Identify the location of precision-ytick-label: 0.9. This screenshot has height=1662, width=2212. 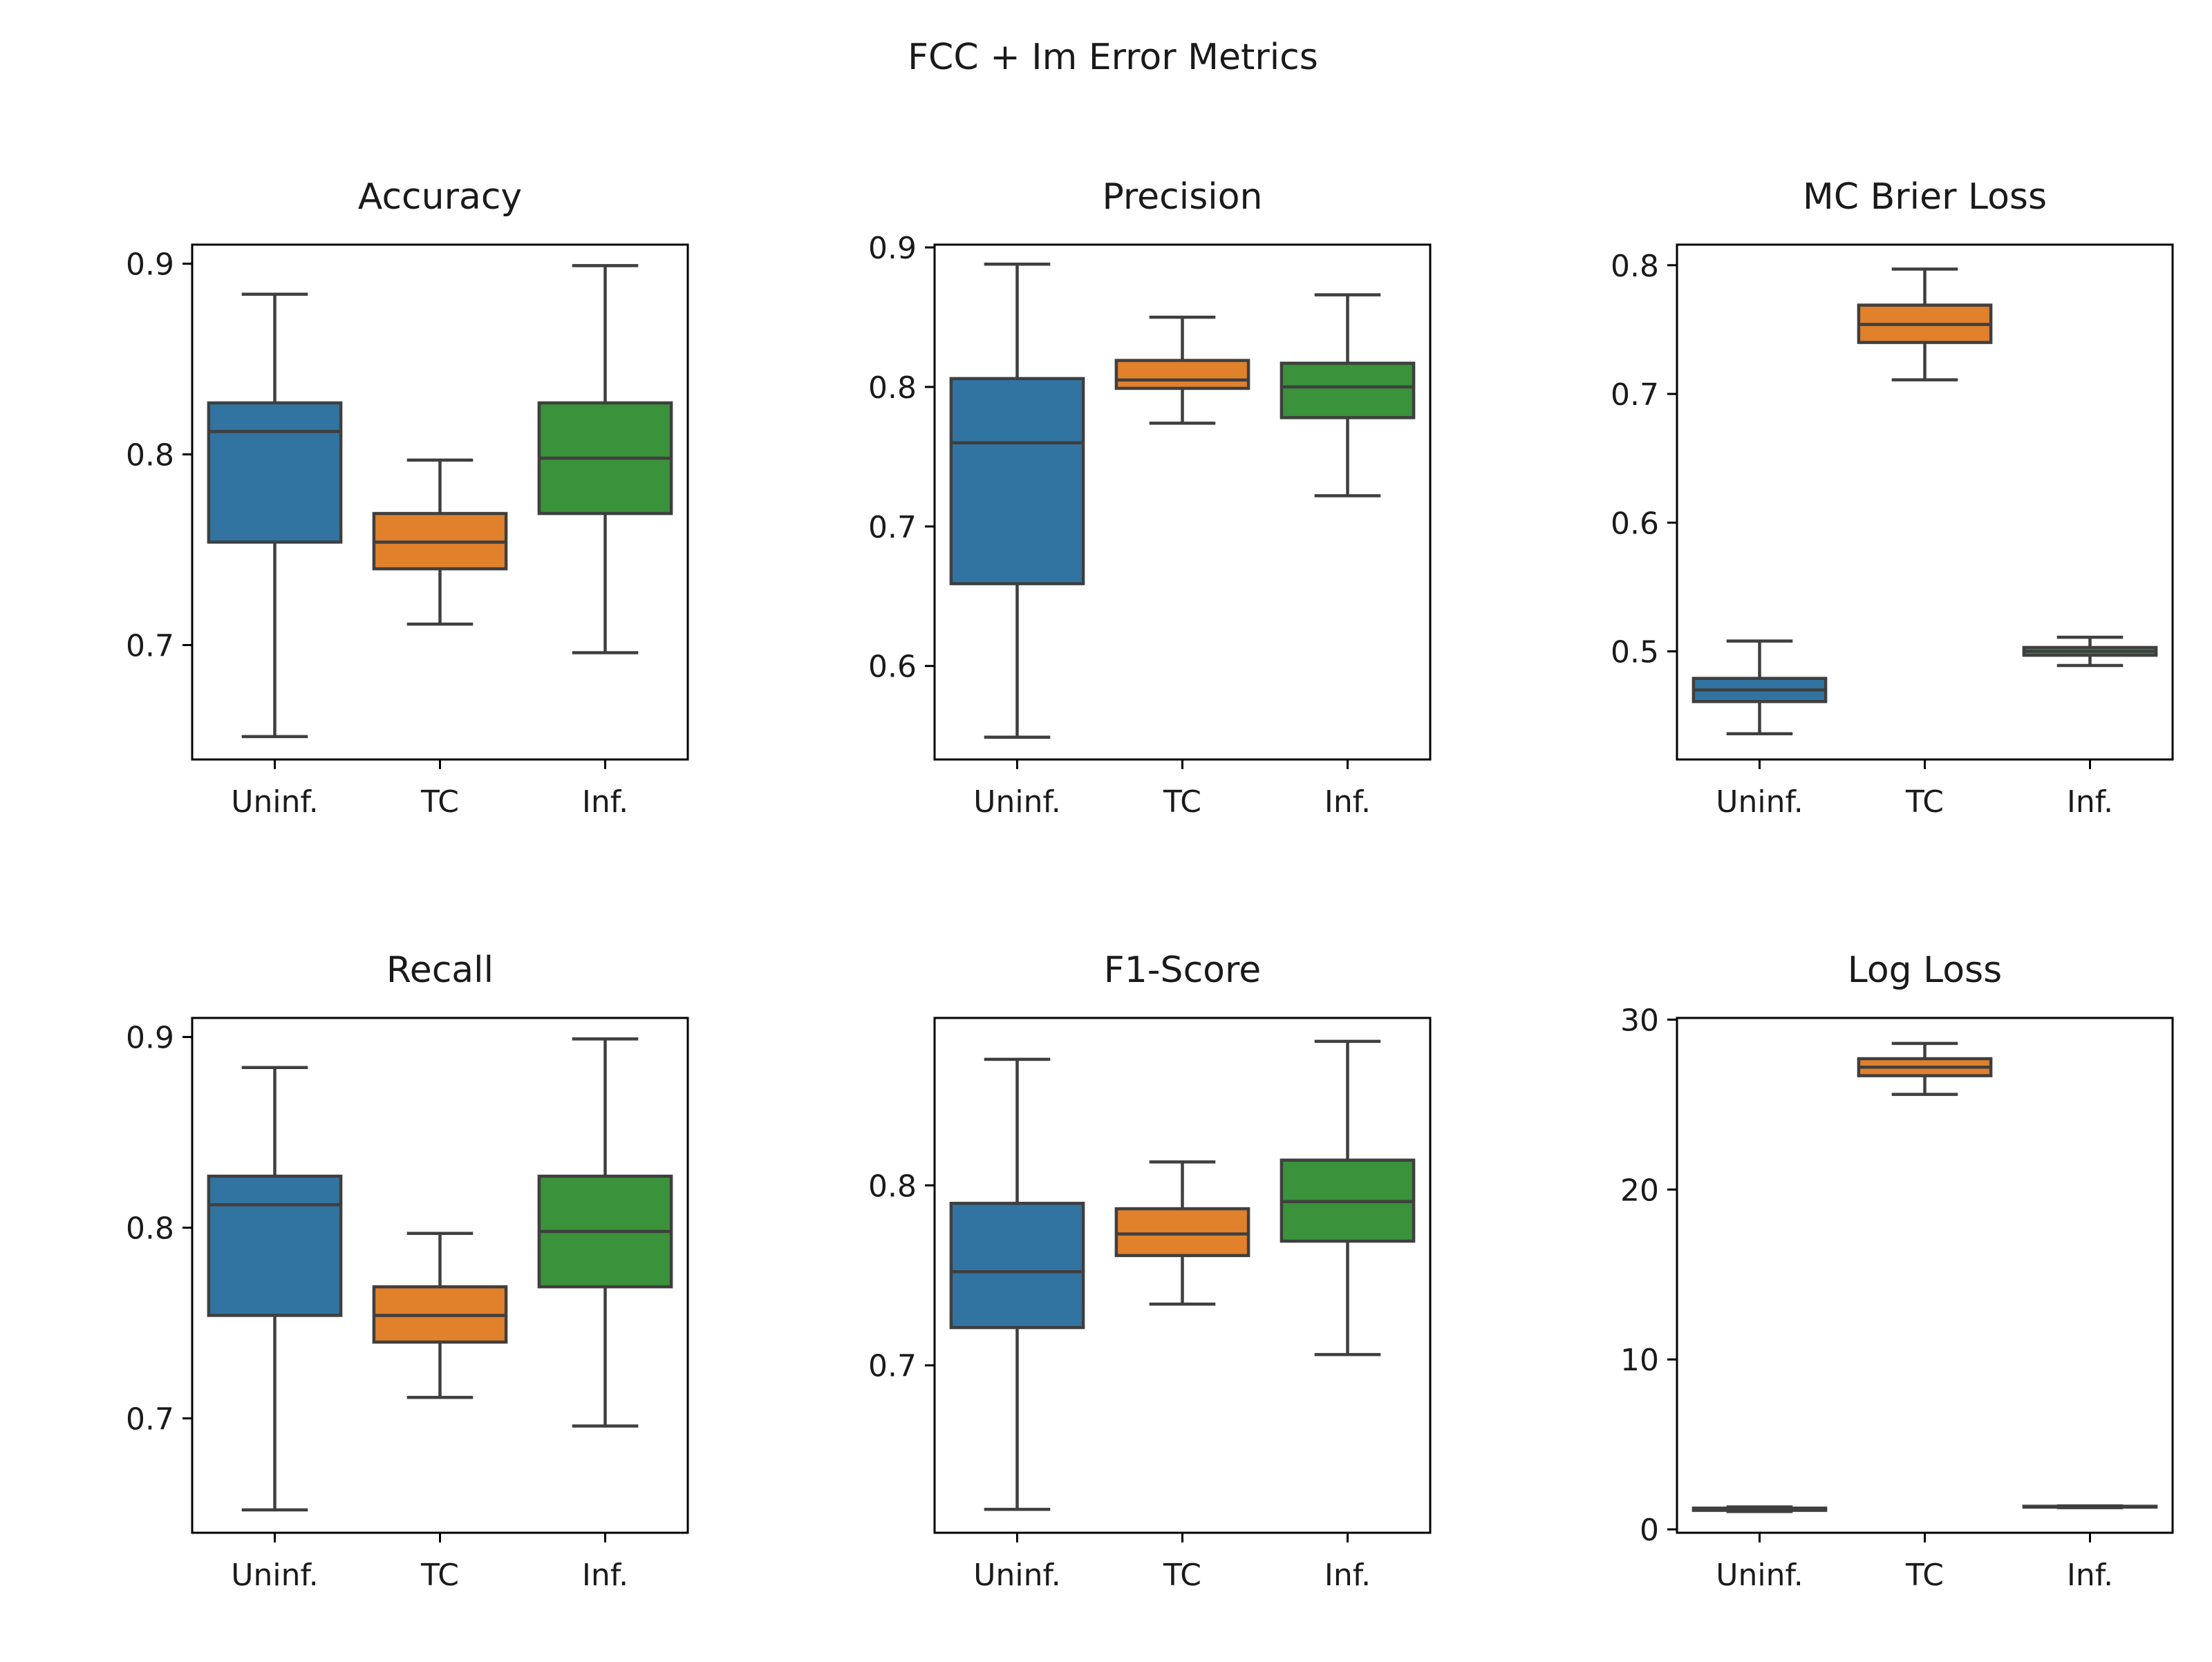
(892, 248).